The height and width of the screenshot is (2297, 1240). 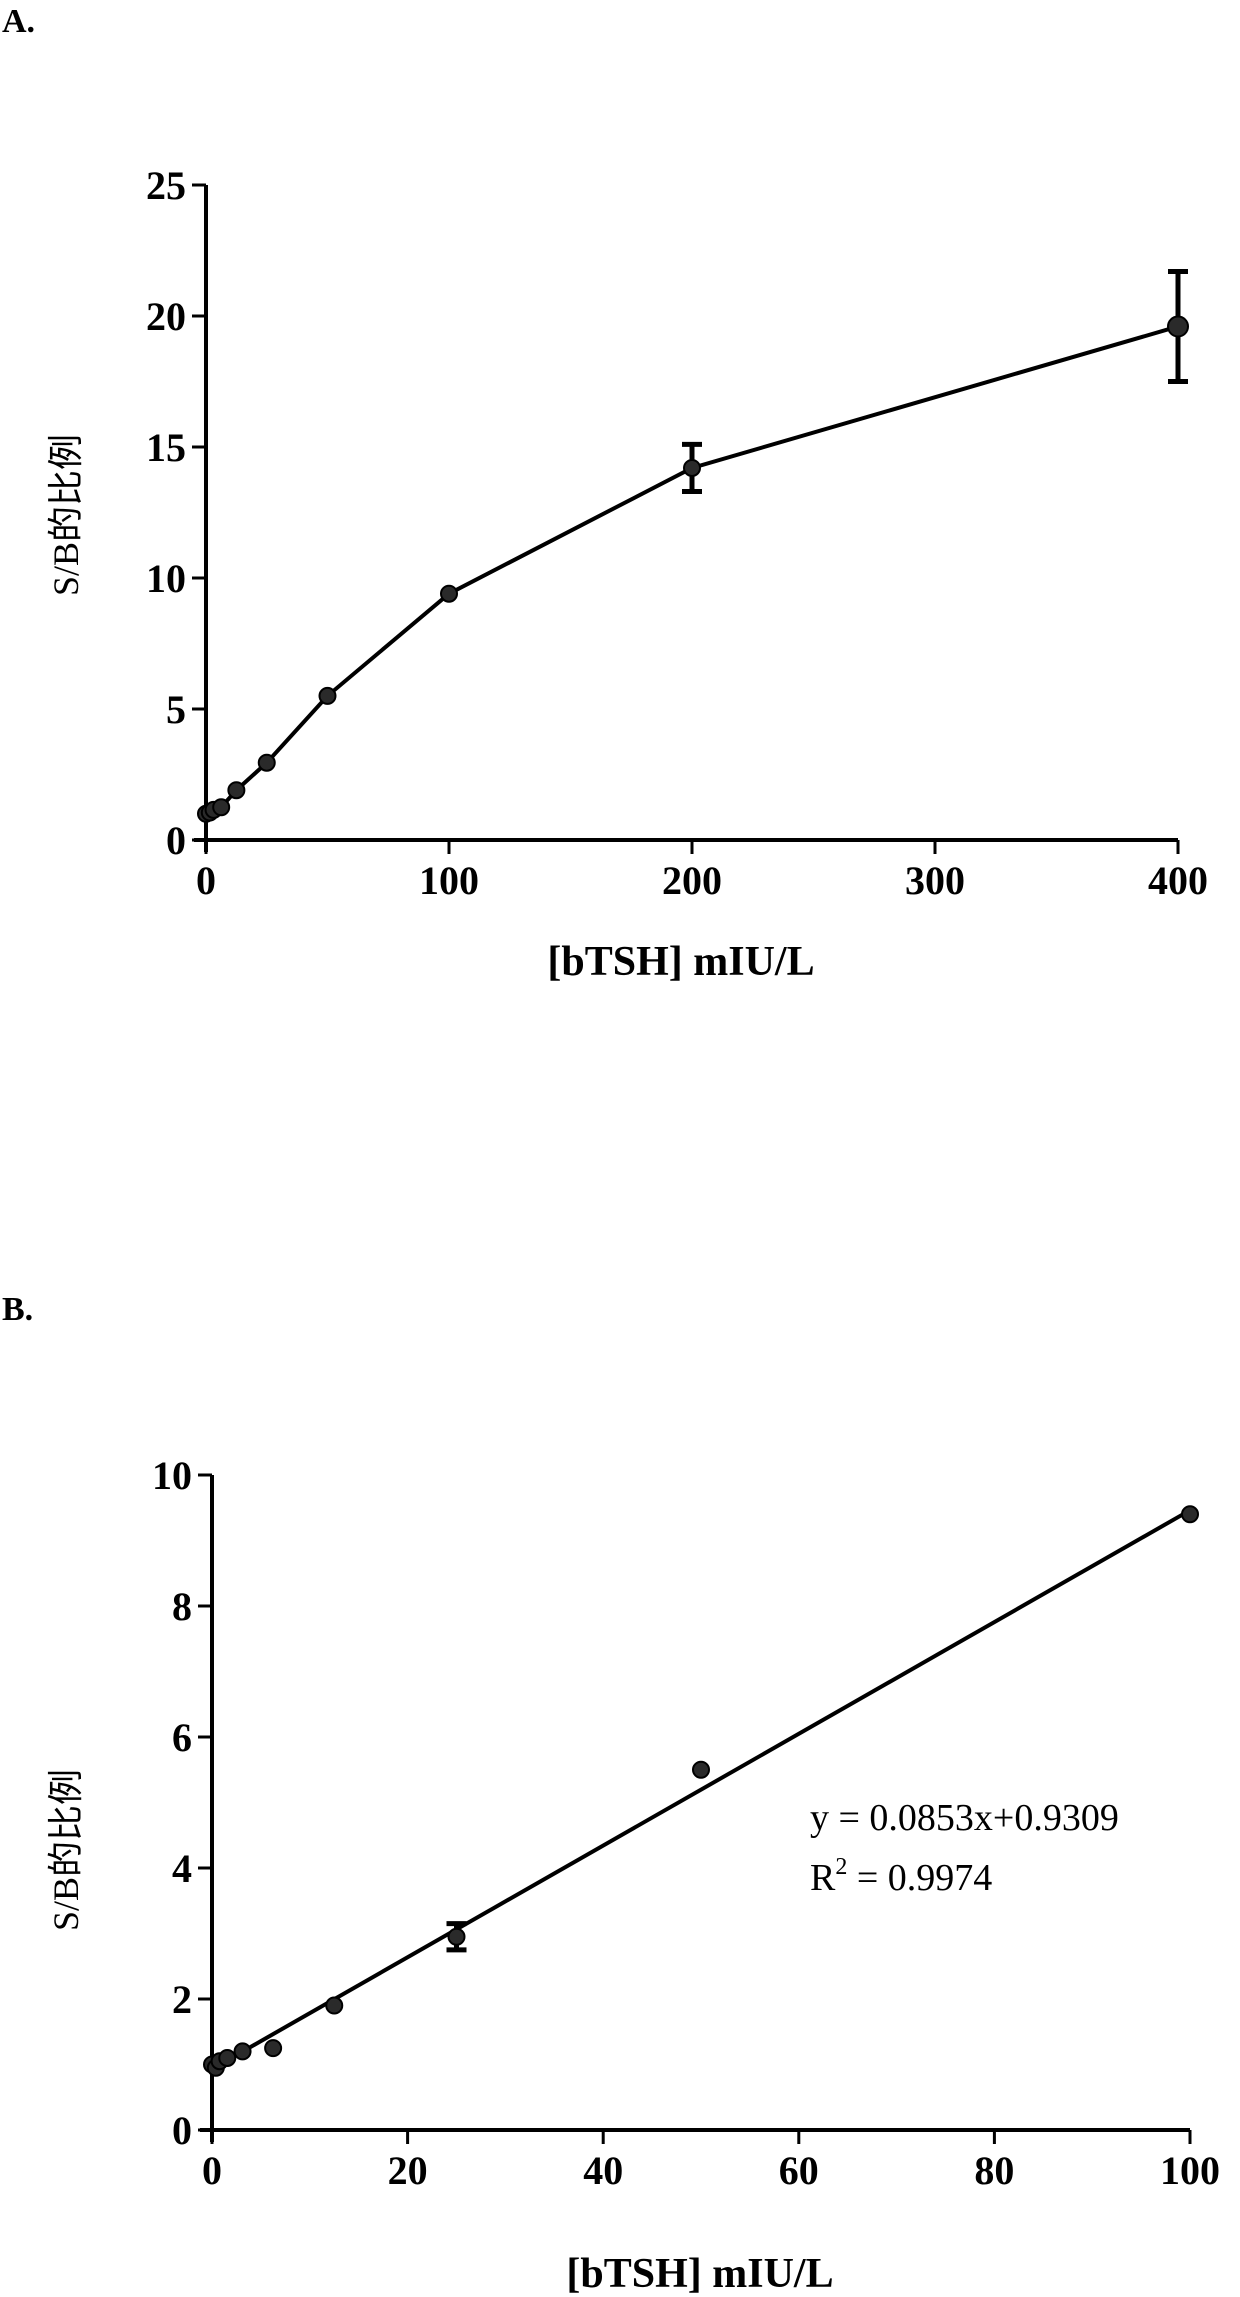 What do you see at coordinates (823, 1878) in the screenshot?
I see `r2-prefix: R` at bounding box center [823, 1878].